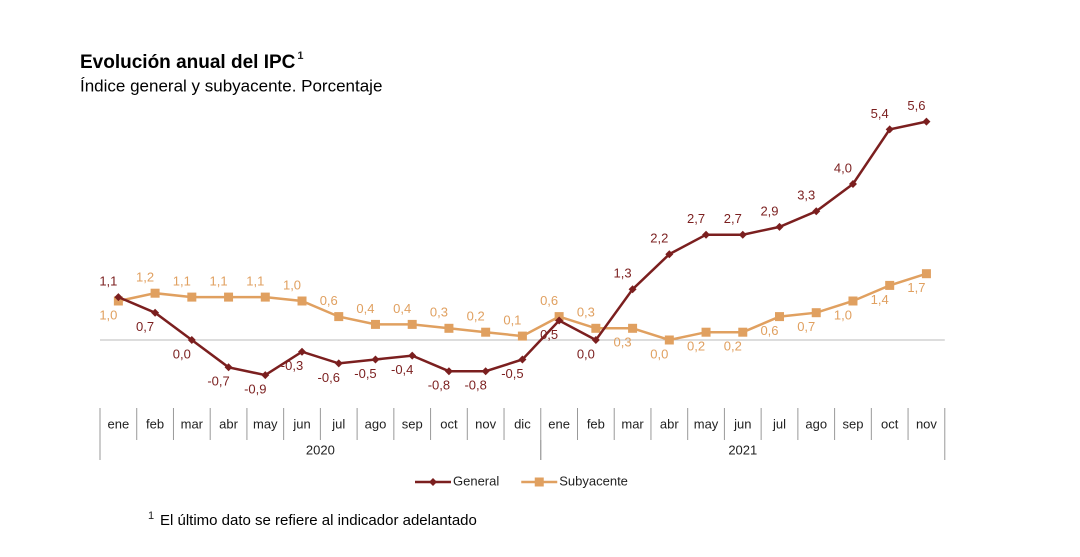  What do you see at coordinates (916, 105) in the screenshot?
I see `data-label: 5,6` at bounding box center [916, 105].